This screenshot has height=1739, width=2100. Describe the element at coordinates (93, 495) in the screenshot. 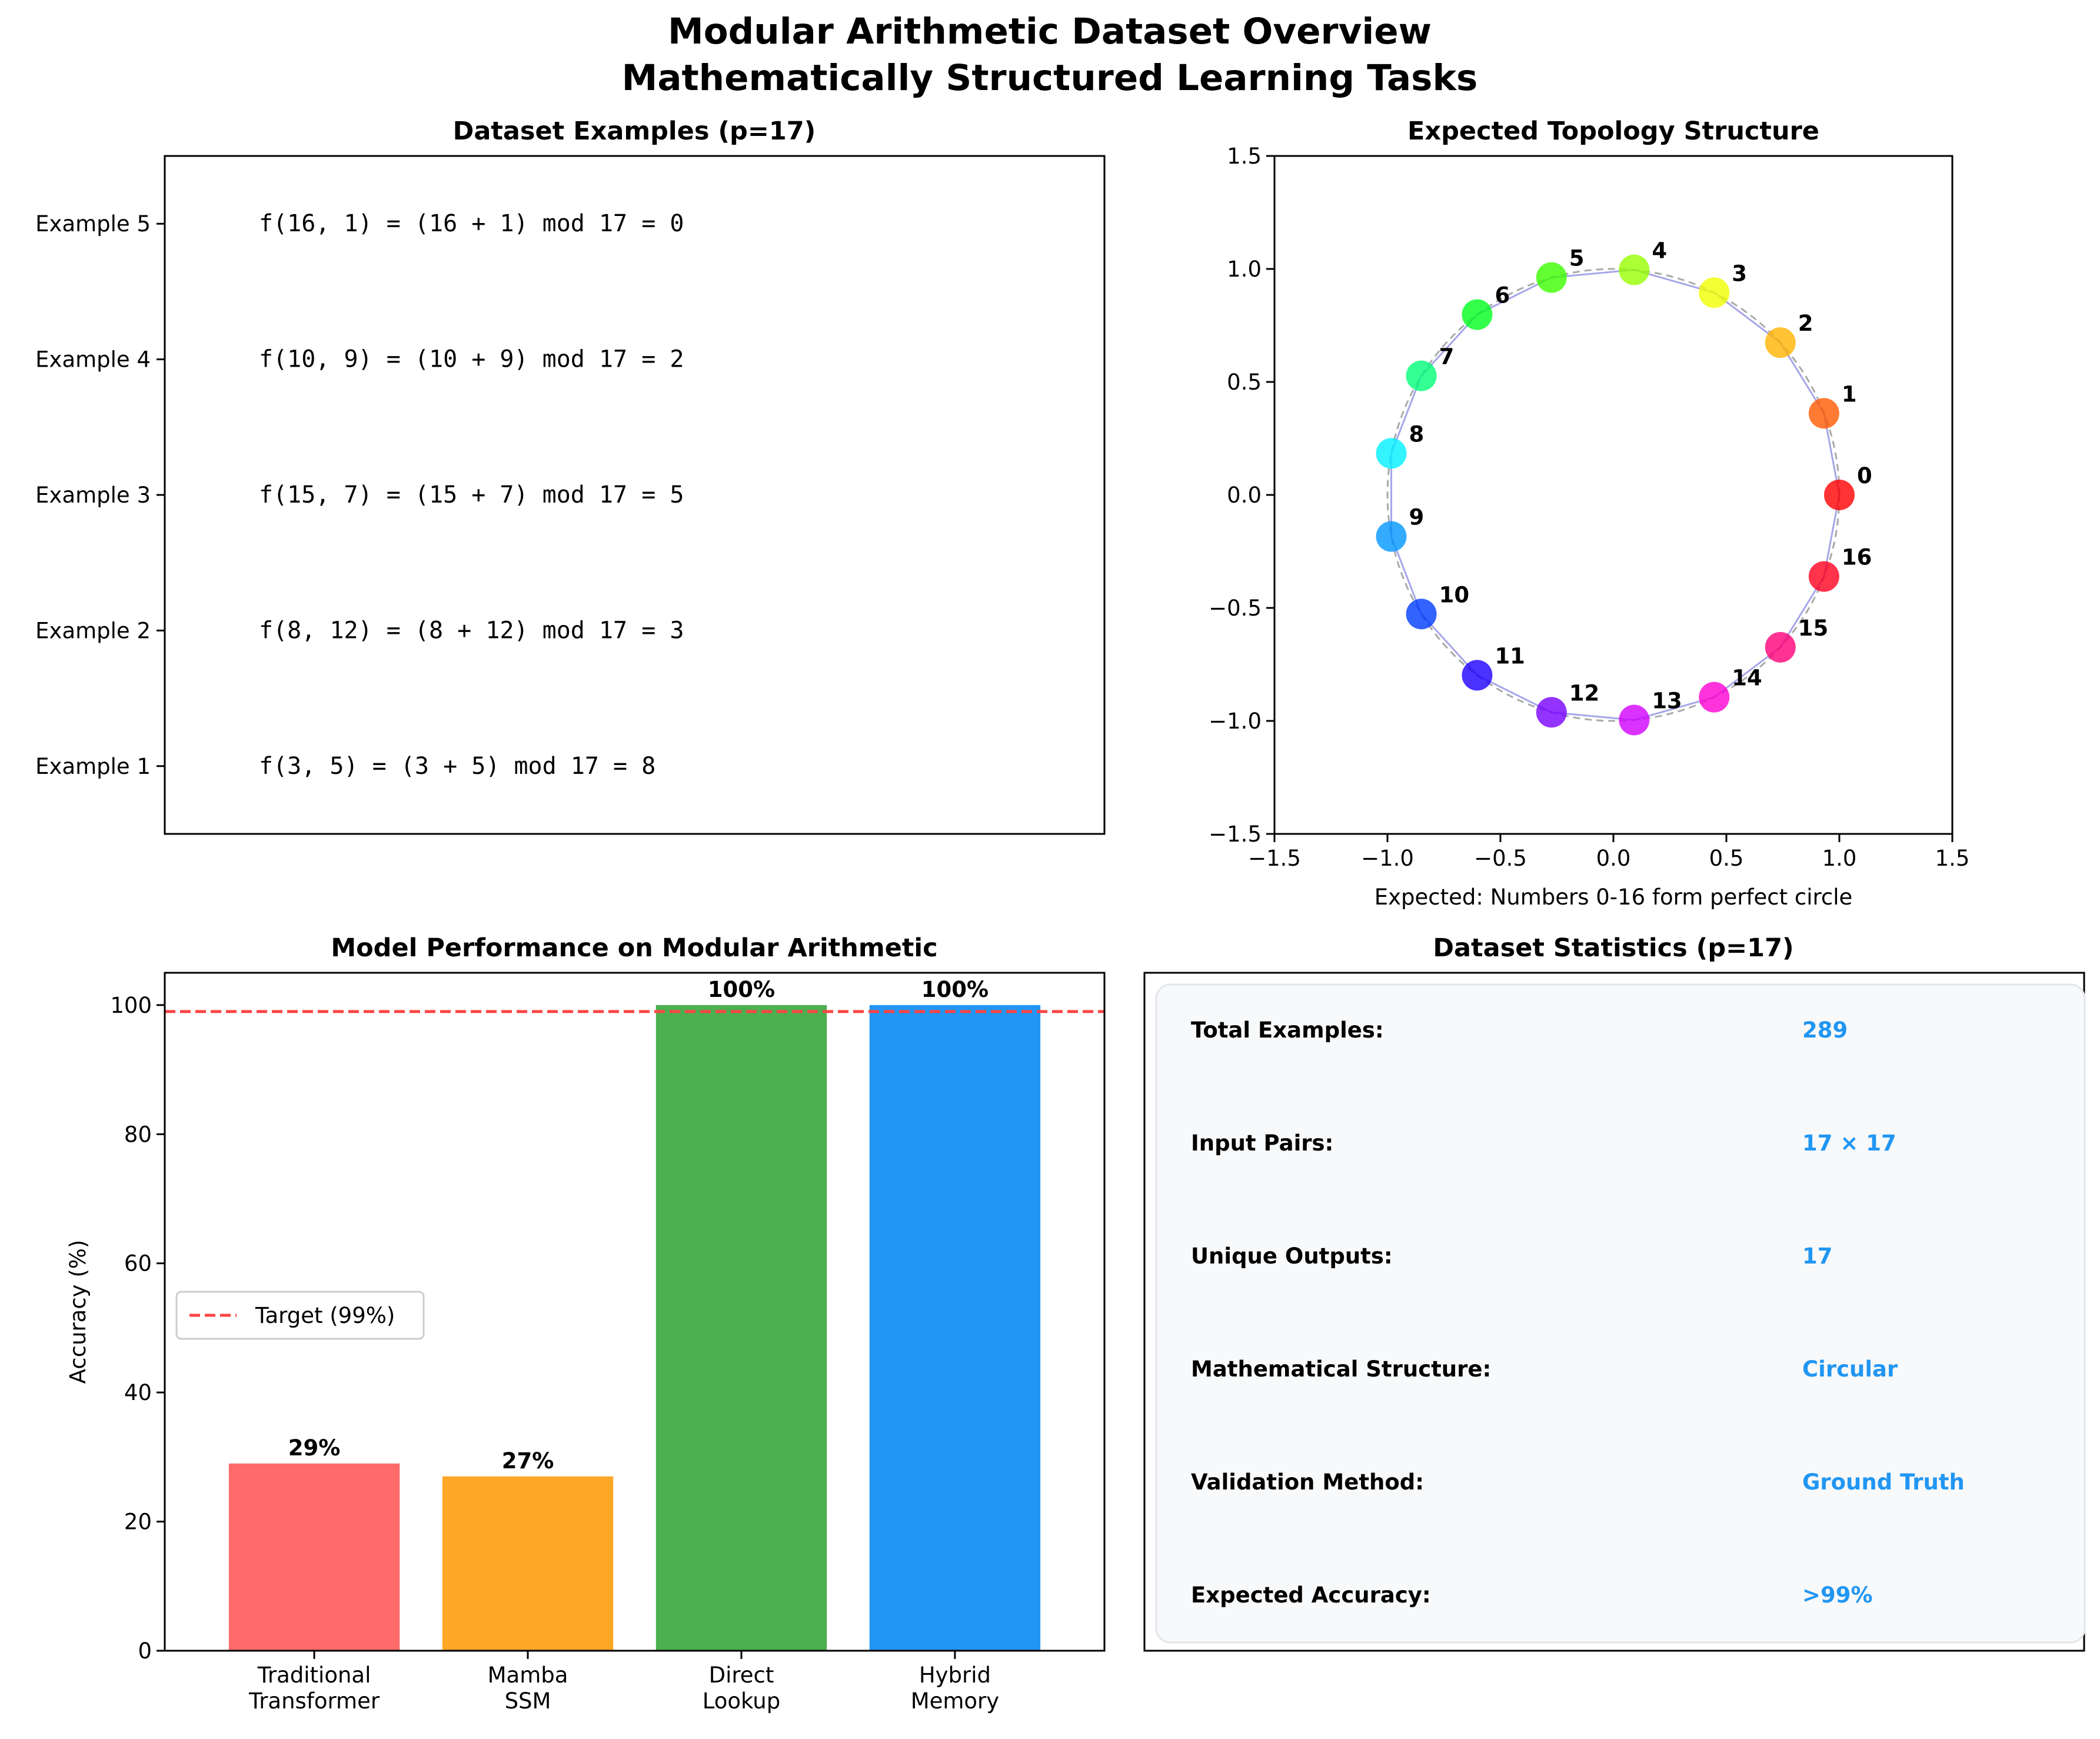

I see `example-label: Example 3` at that location.